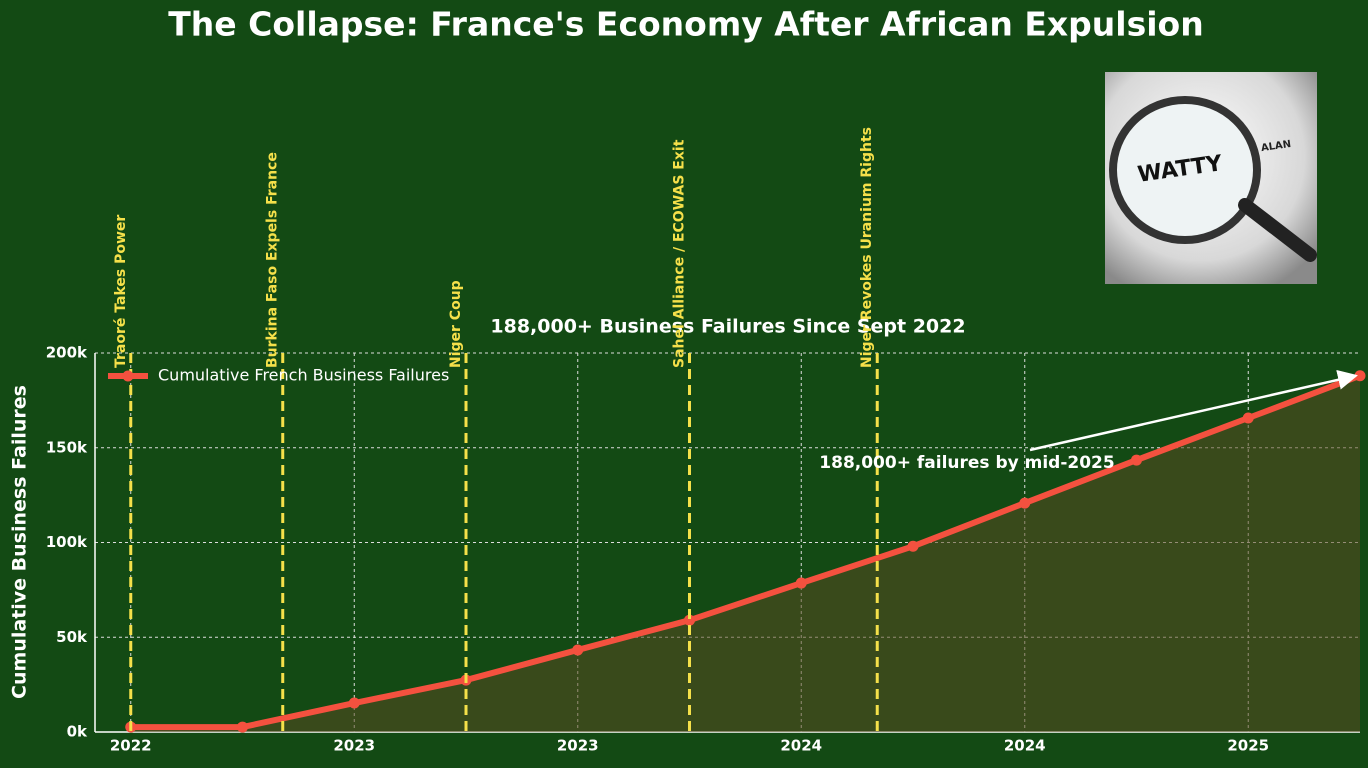  Describe the element at coordinates (131, 746) in the screenshot. I see `x-tick-label: 2022` at that location.